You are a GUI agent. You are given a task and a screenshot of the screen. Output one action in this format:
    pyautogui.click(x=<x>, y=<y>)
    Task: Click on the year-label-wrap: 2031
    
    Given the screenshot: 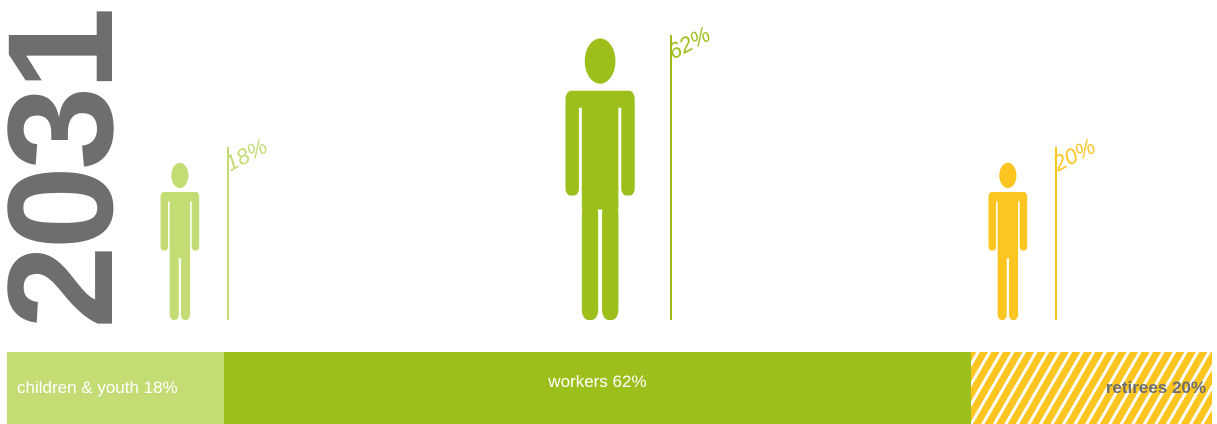 What is the action you would take?
    pyautogui.click(x=72, y=165)
    